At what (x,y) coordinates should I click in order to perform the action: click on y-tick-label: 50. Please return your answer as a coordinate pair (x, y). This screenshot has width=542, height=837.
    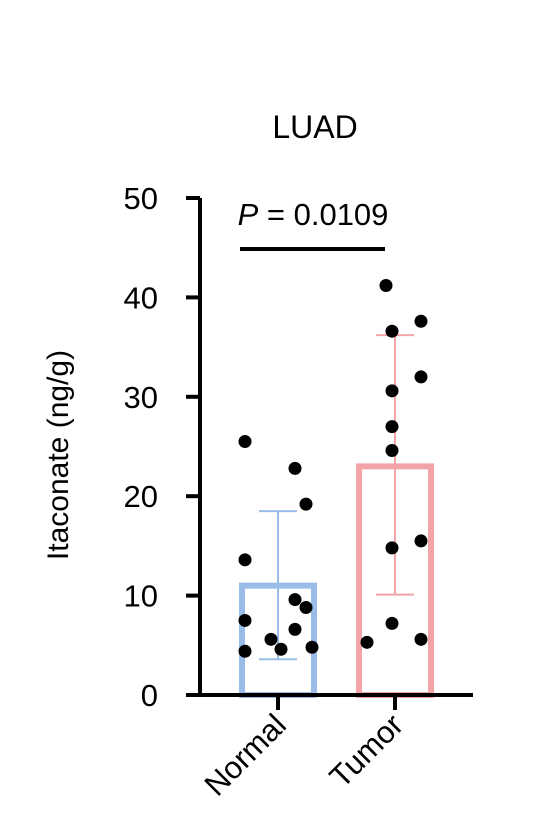
    Looking at the image, I should click on (141, 198).